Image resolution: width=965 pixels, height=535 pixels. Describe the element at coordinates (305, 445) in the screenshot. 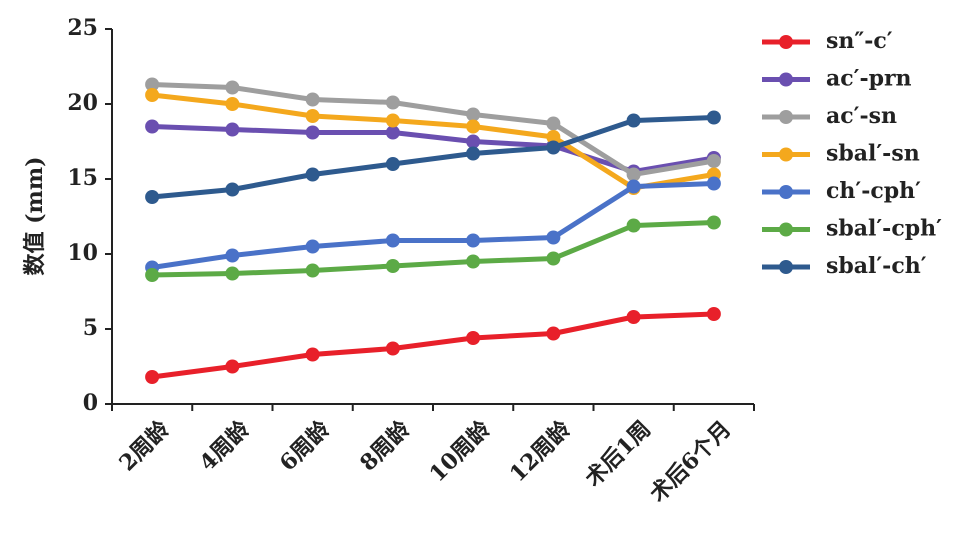

I see `x-tick-label: 6周龄` at that location.